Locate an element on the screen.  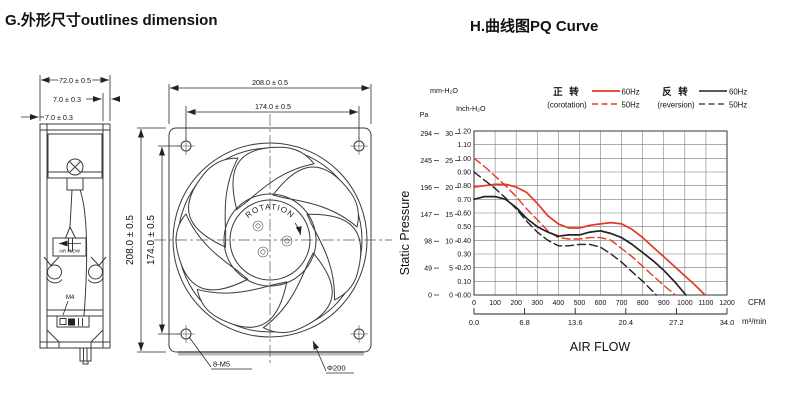
cable-gland is located at coordinates (85, 356).